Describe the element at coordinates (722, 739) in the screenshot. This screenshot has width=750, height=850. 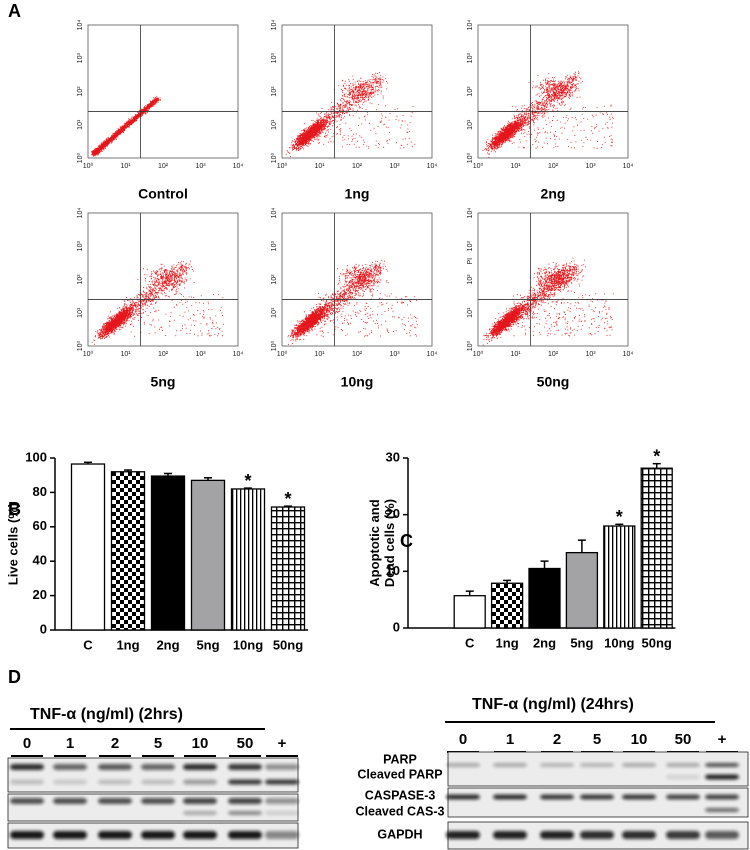
I see `lane-label: +` at that location.